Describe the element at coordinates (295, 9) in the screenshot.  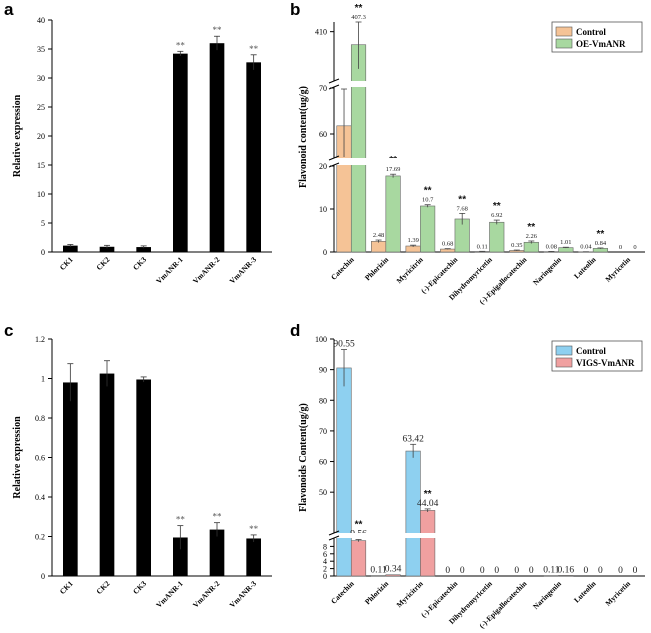
I see `panel-label-b: b` at that location.